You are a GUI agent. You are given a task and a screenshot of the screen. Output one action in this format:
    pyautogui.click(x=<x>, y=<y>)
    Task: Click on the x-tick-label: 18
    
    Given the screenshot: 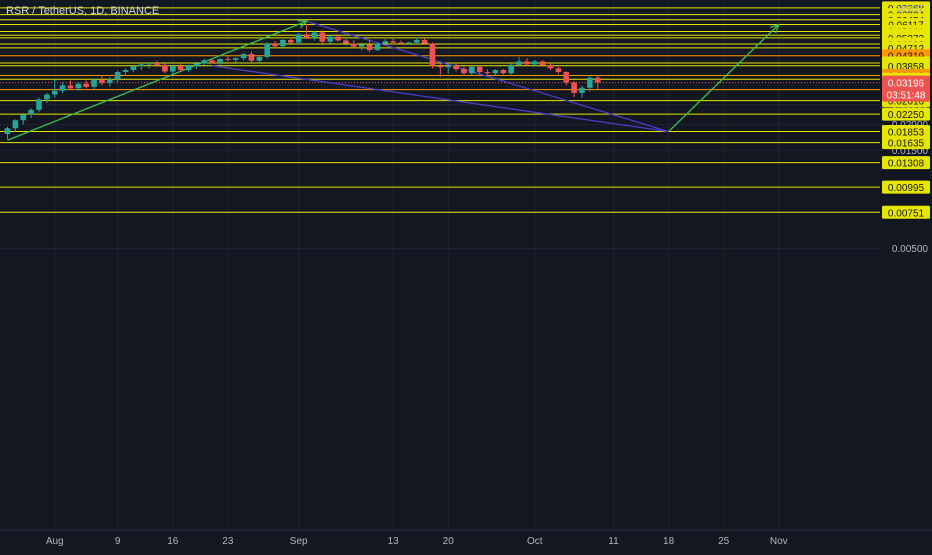 What is the action you would take?
    pyautogui.click(x=669, y=541)
    